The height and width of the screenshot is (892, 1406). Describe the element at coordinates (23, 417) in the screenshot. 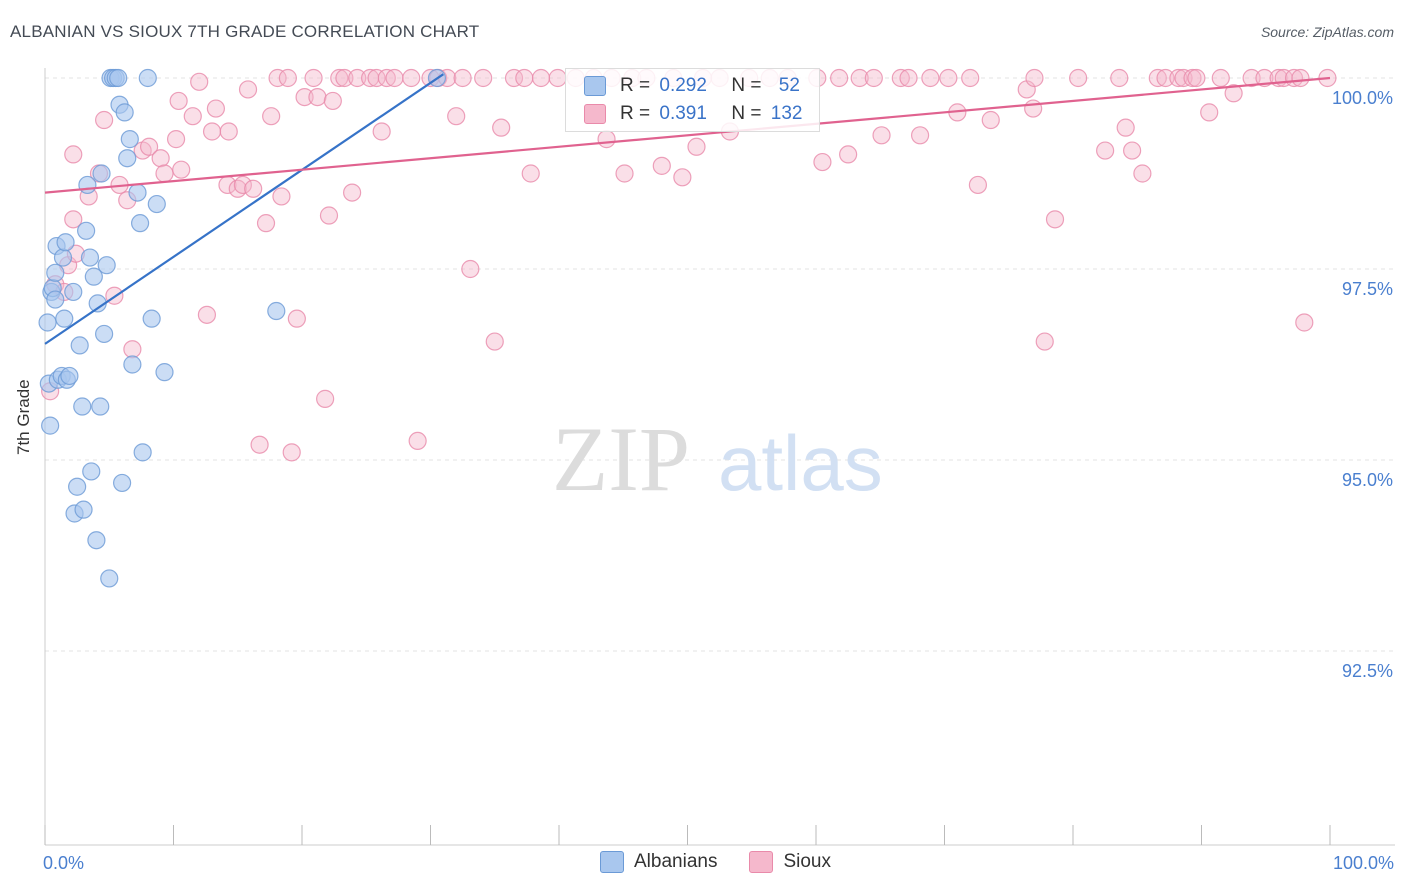

I see `y-axis-label: 7th Grade` at that location.